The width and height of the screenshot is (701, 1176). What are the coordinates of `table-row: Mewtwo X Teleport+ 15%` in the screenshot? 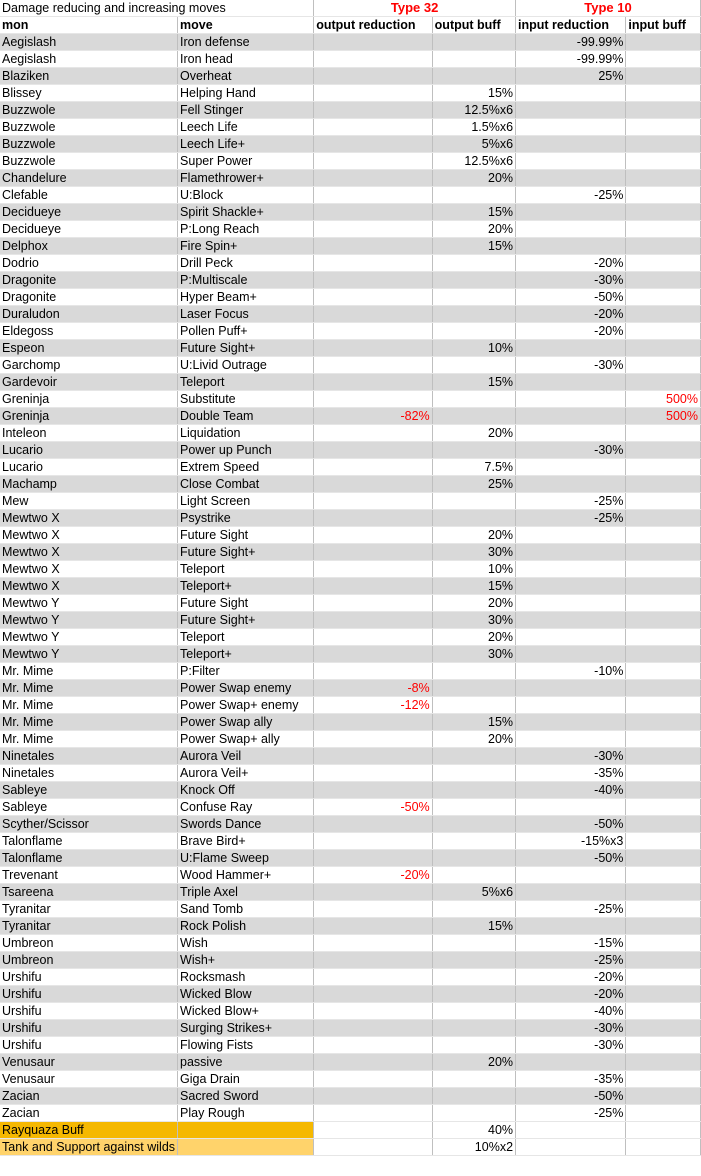 It's located at (350, 586).